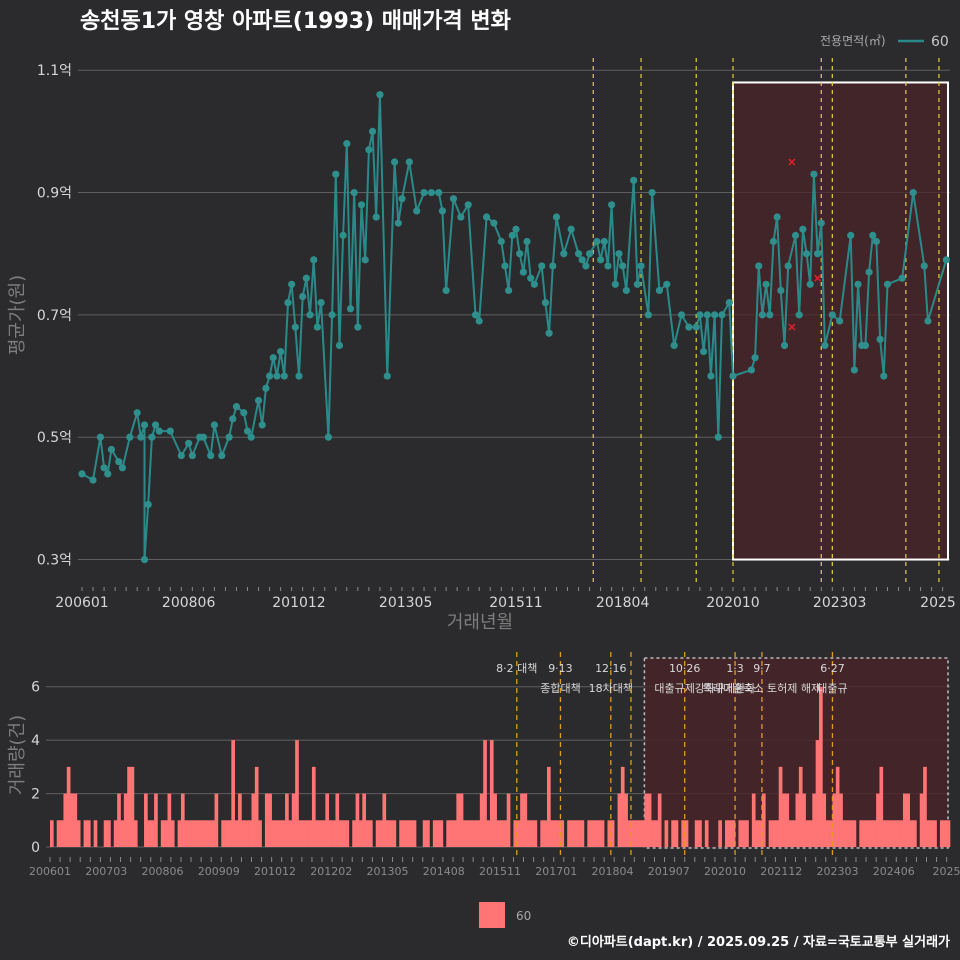 The image size is (960, 960). I want to click on policy-label: 9·7, so click(762, 668).